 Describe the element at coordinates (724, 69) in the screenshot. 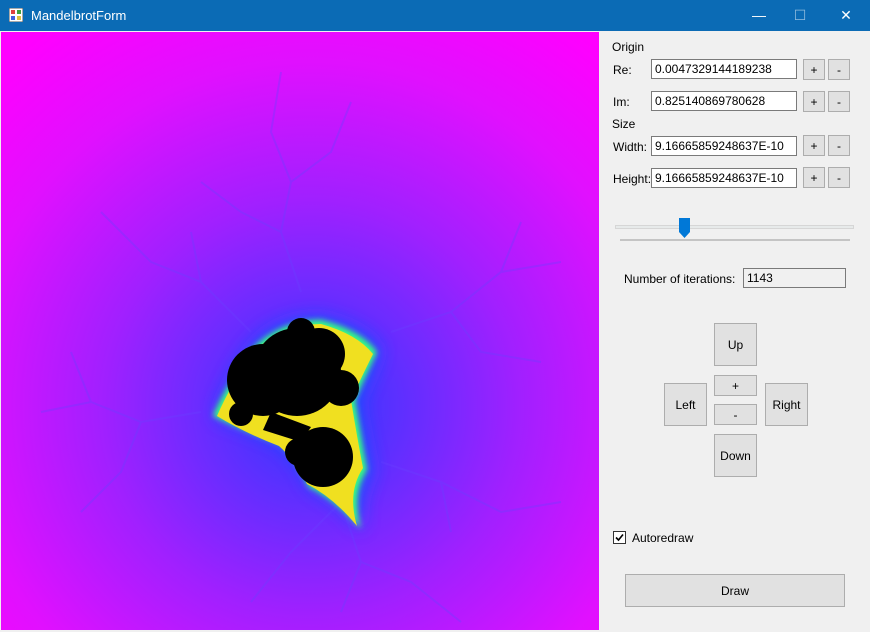

I see `re-input: 0.0047329144189238` at that location.